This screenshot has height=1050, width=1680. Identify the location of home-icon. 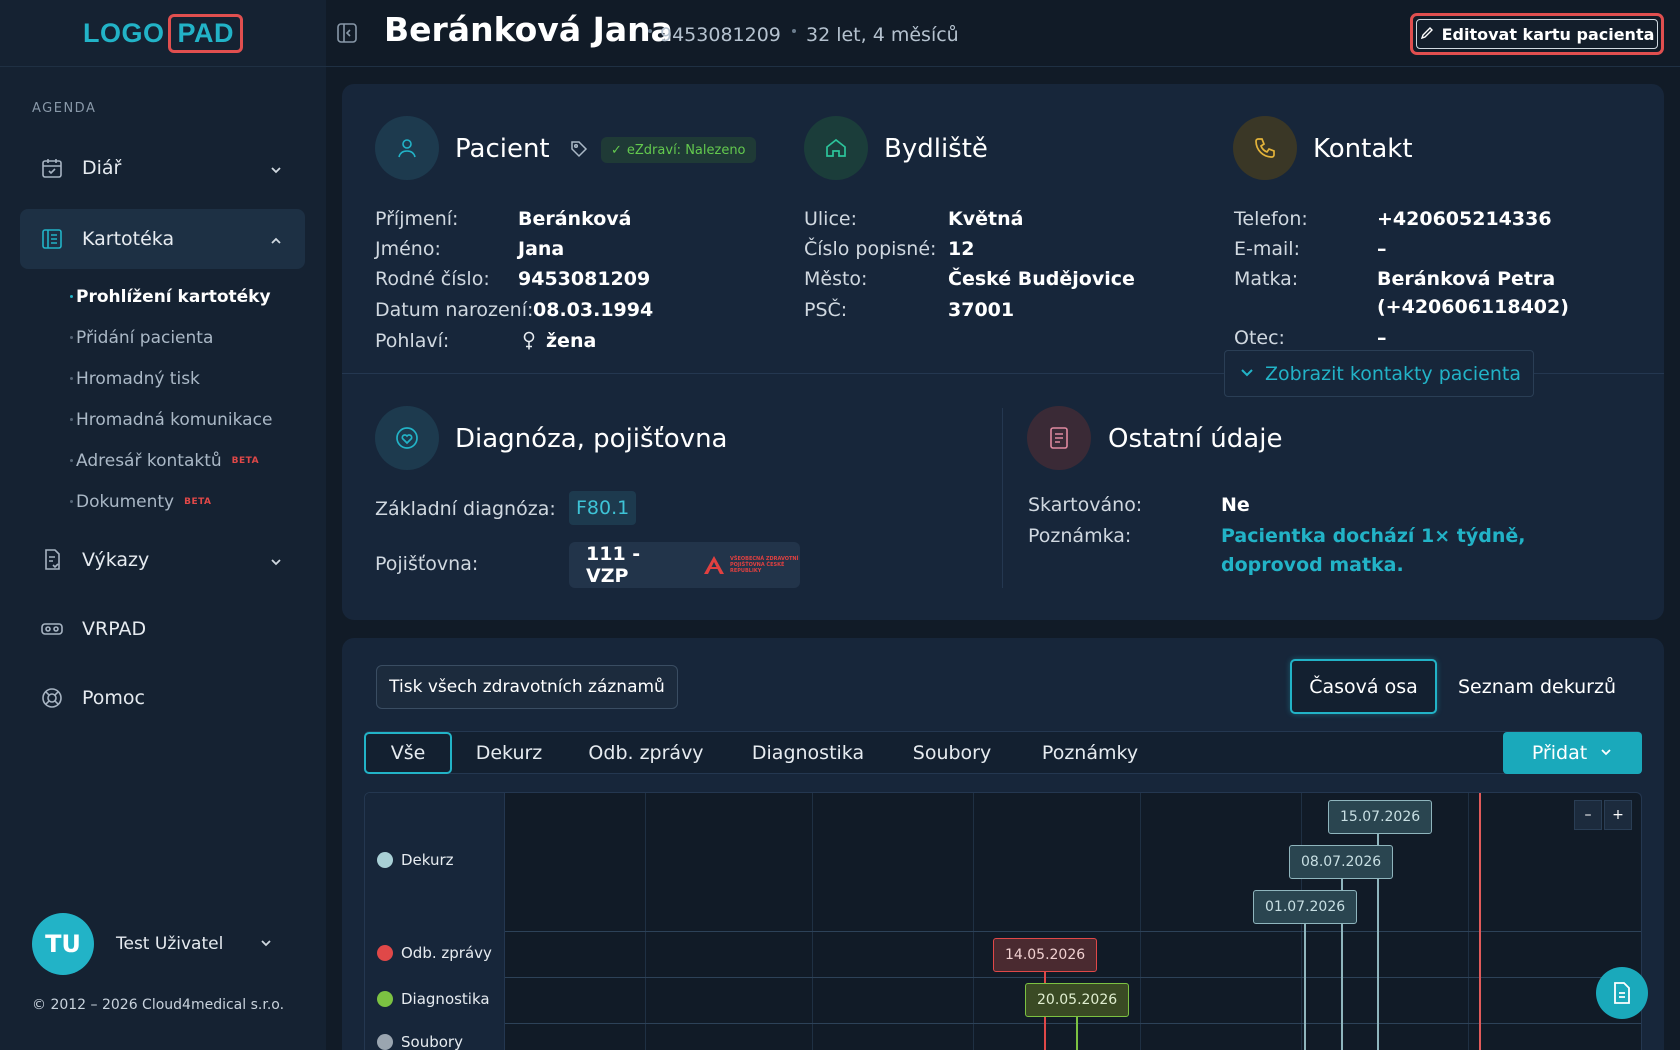
(836, 147).